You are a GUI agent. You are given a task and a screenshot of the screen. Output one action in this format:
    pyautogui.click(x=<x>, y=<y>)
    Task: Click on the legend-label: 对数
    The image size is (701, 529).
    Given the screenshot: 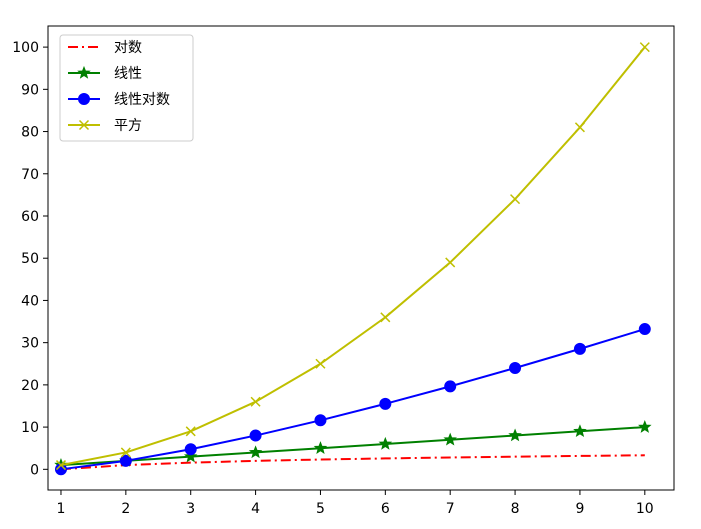 What is the action you would take?
    pyautogui.click(x=128, y=48)
    